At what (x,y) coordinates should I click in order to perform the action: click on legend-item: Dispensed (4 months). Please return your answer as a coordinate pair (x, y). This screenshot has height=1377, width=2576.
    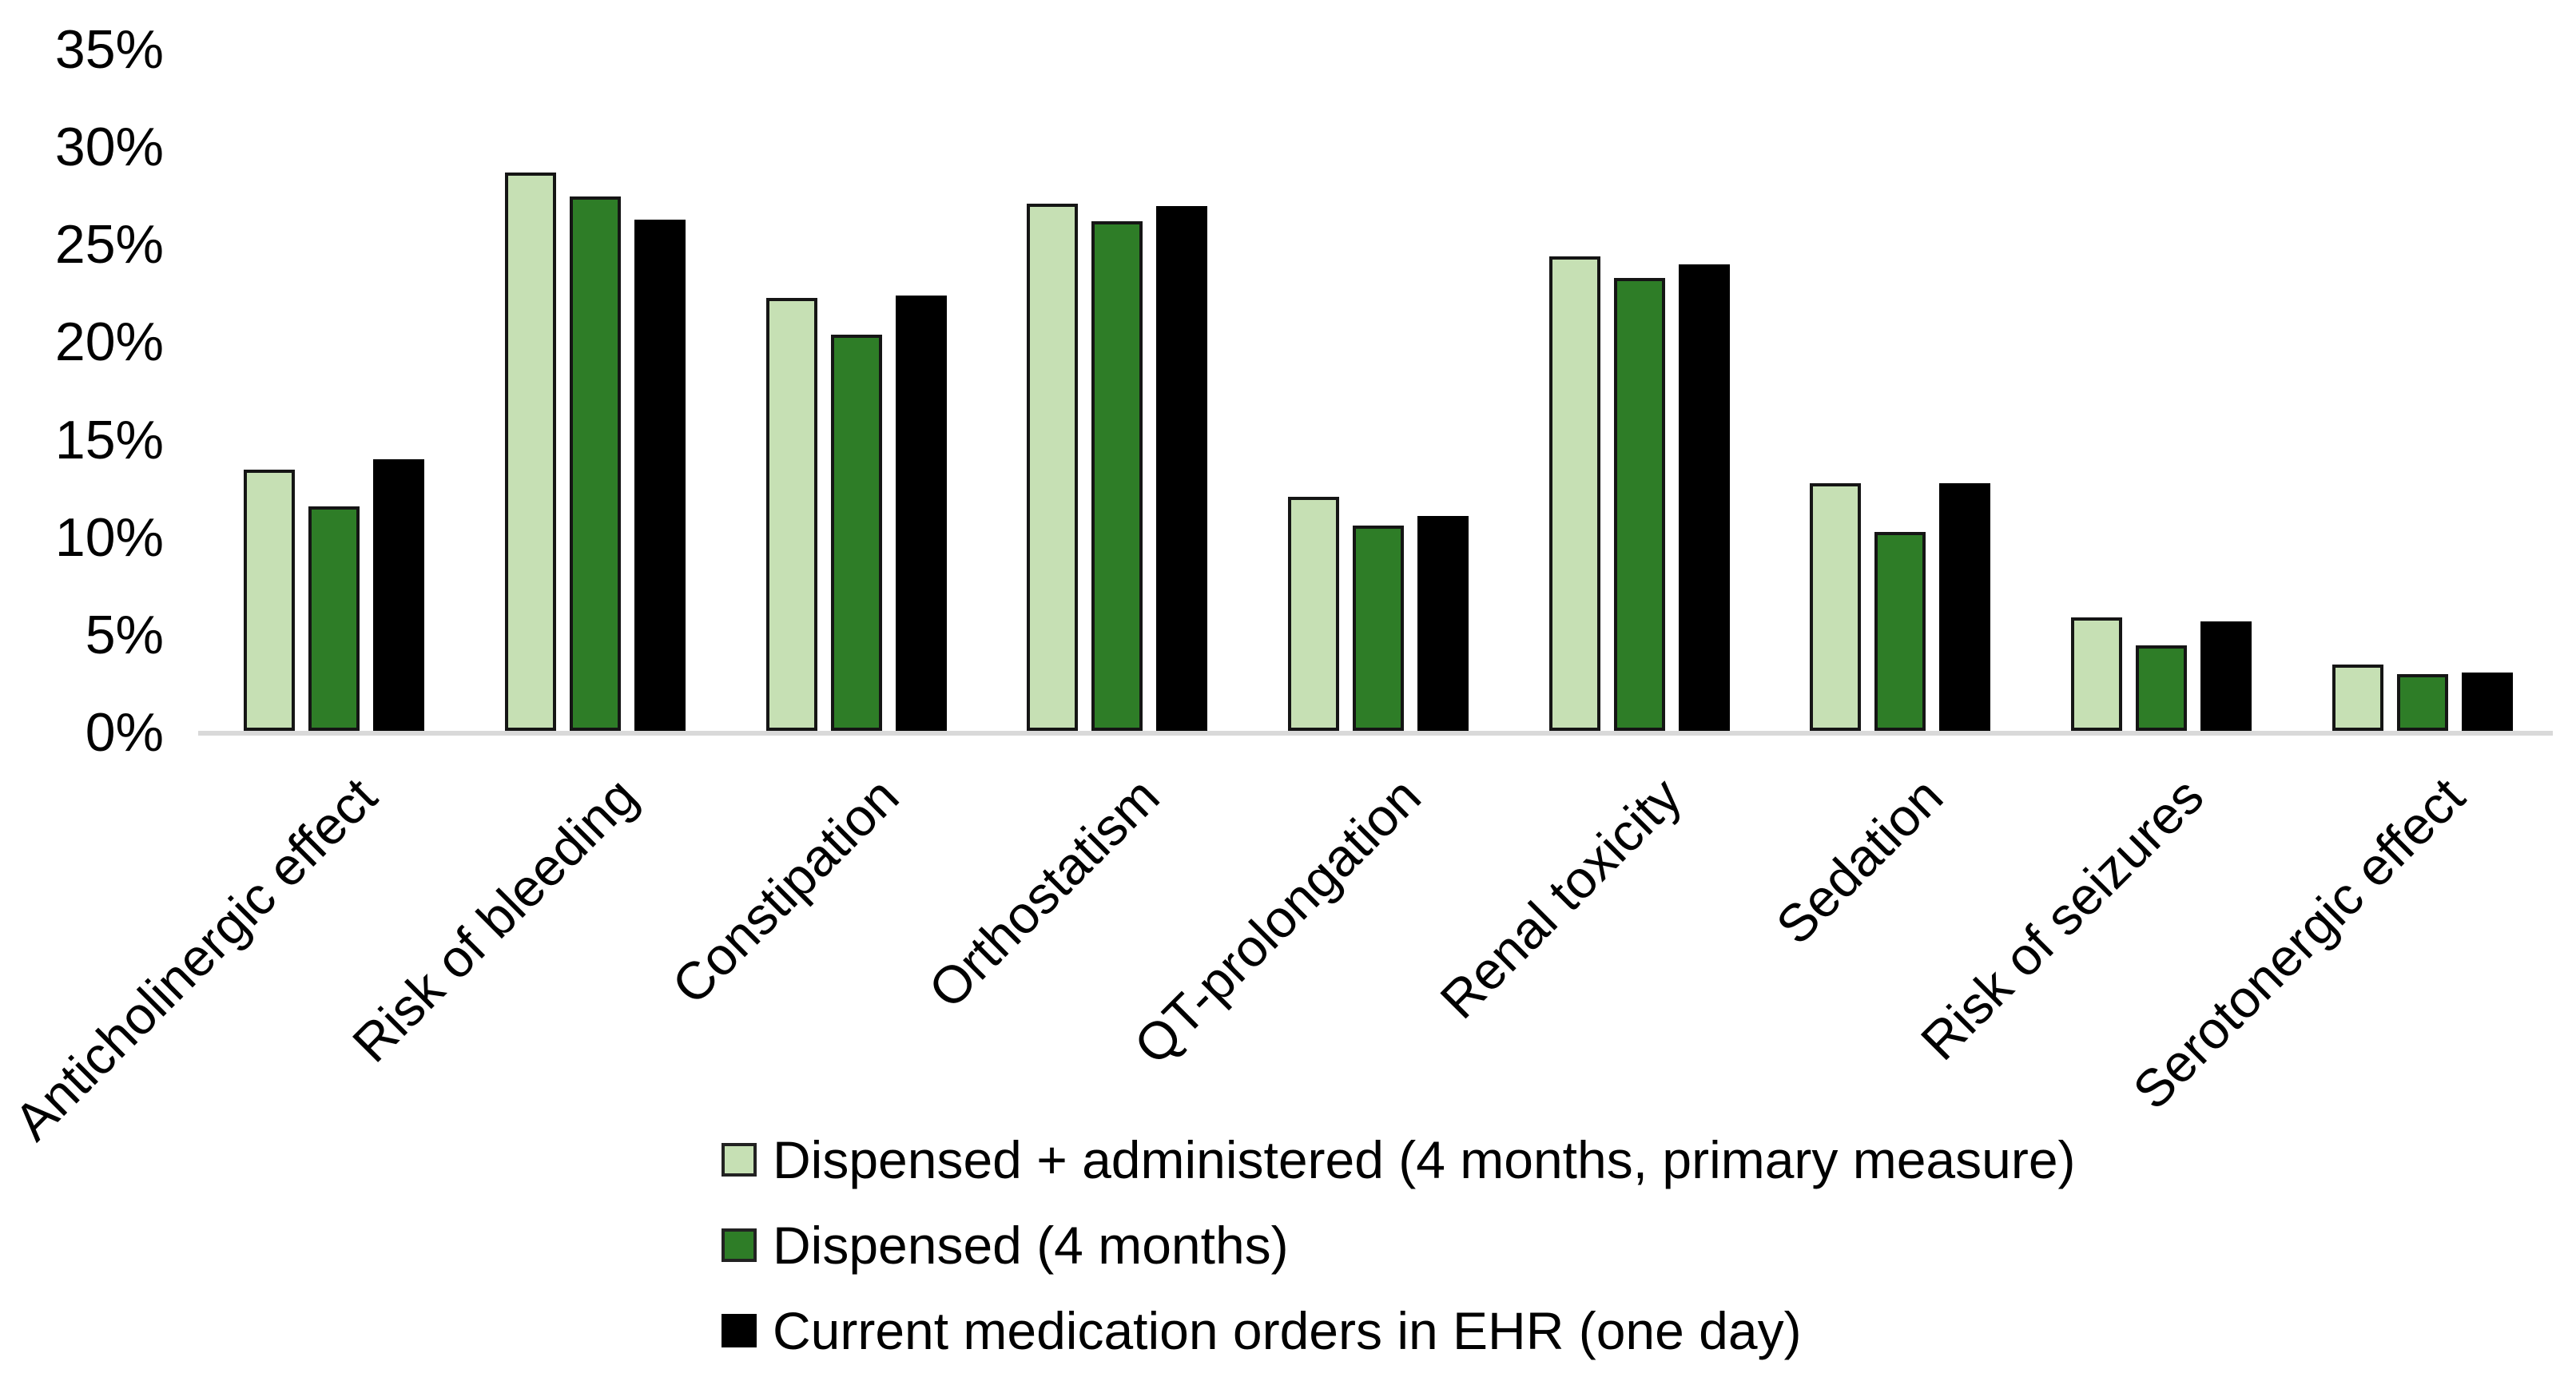
    Looking at the image, I should click on (1399, 1245).